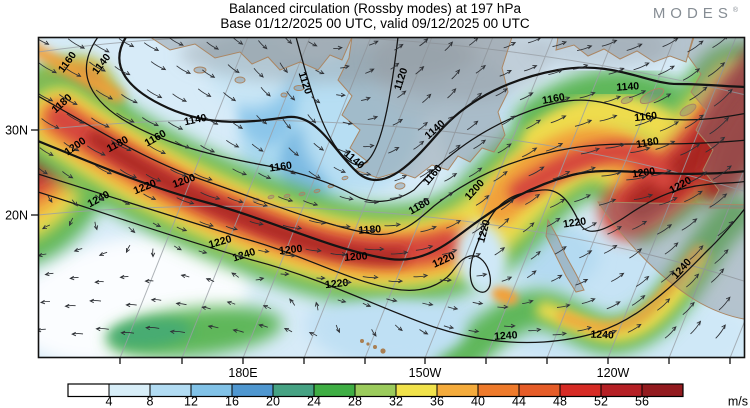 This screenshot has width=750, height=408. I want to click on colorbar: 4 8 12 16 20 24 28 32 36 40 44 48 52 56 m/s, so click(407, 395).